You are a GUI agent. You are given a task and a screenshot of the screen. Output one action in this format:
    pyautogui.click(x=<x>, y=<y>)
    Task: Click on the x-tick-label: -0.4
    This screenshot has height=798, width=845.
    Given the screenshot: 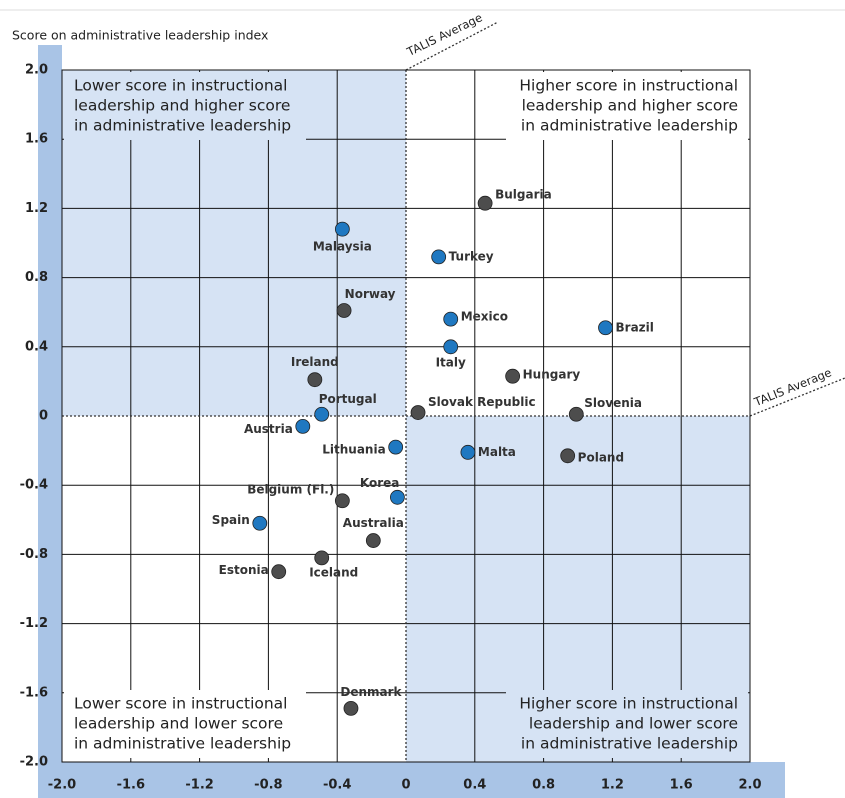 What is the action you would take?
    pyautogui.click(x=337, y=785)
    